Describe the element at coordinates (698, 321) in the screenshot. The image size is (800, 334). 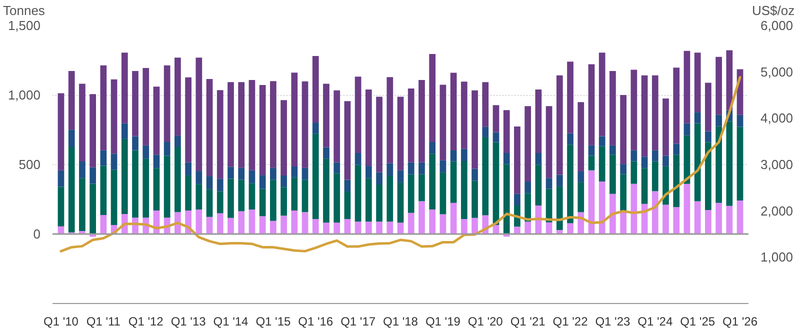
I see `x-tick-label: Q1 '25` at that location.